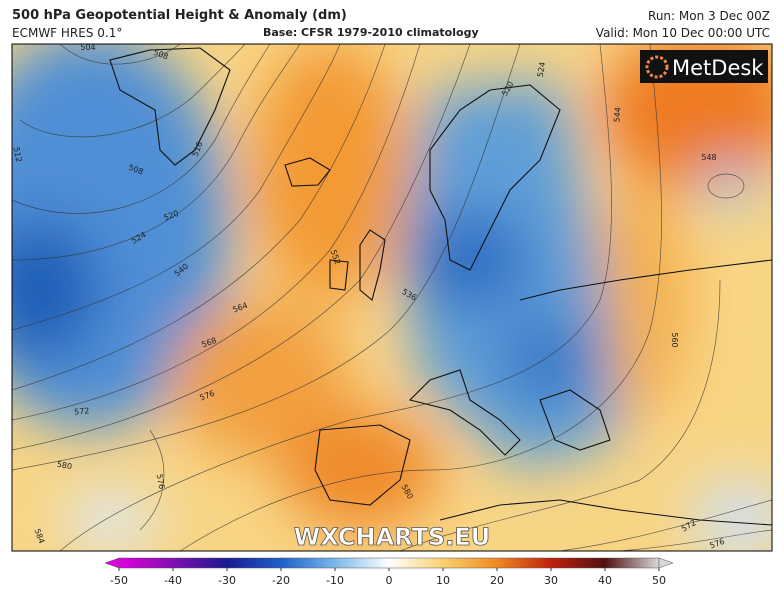 This screenshot has height=600, width=784. I want to click on colorbar-tick-label: -30, so click(227, 580).